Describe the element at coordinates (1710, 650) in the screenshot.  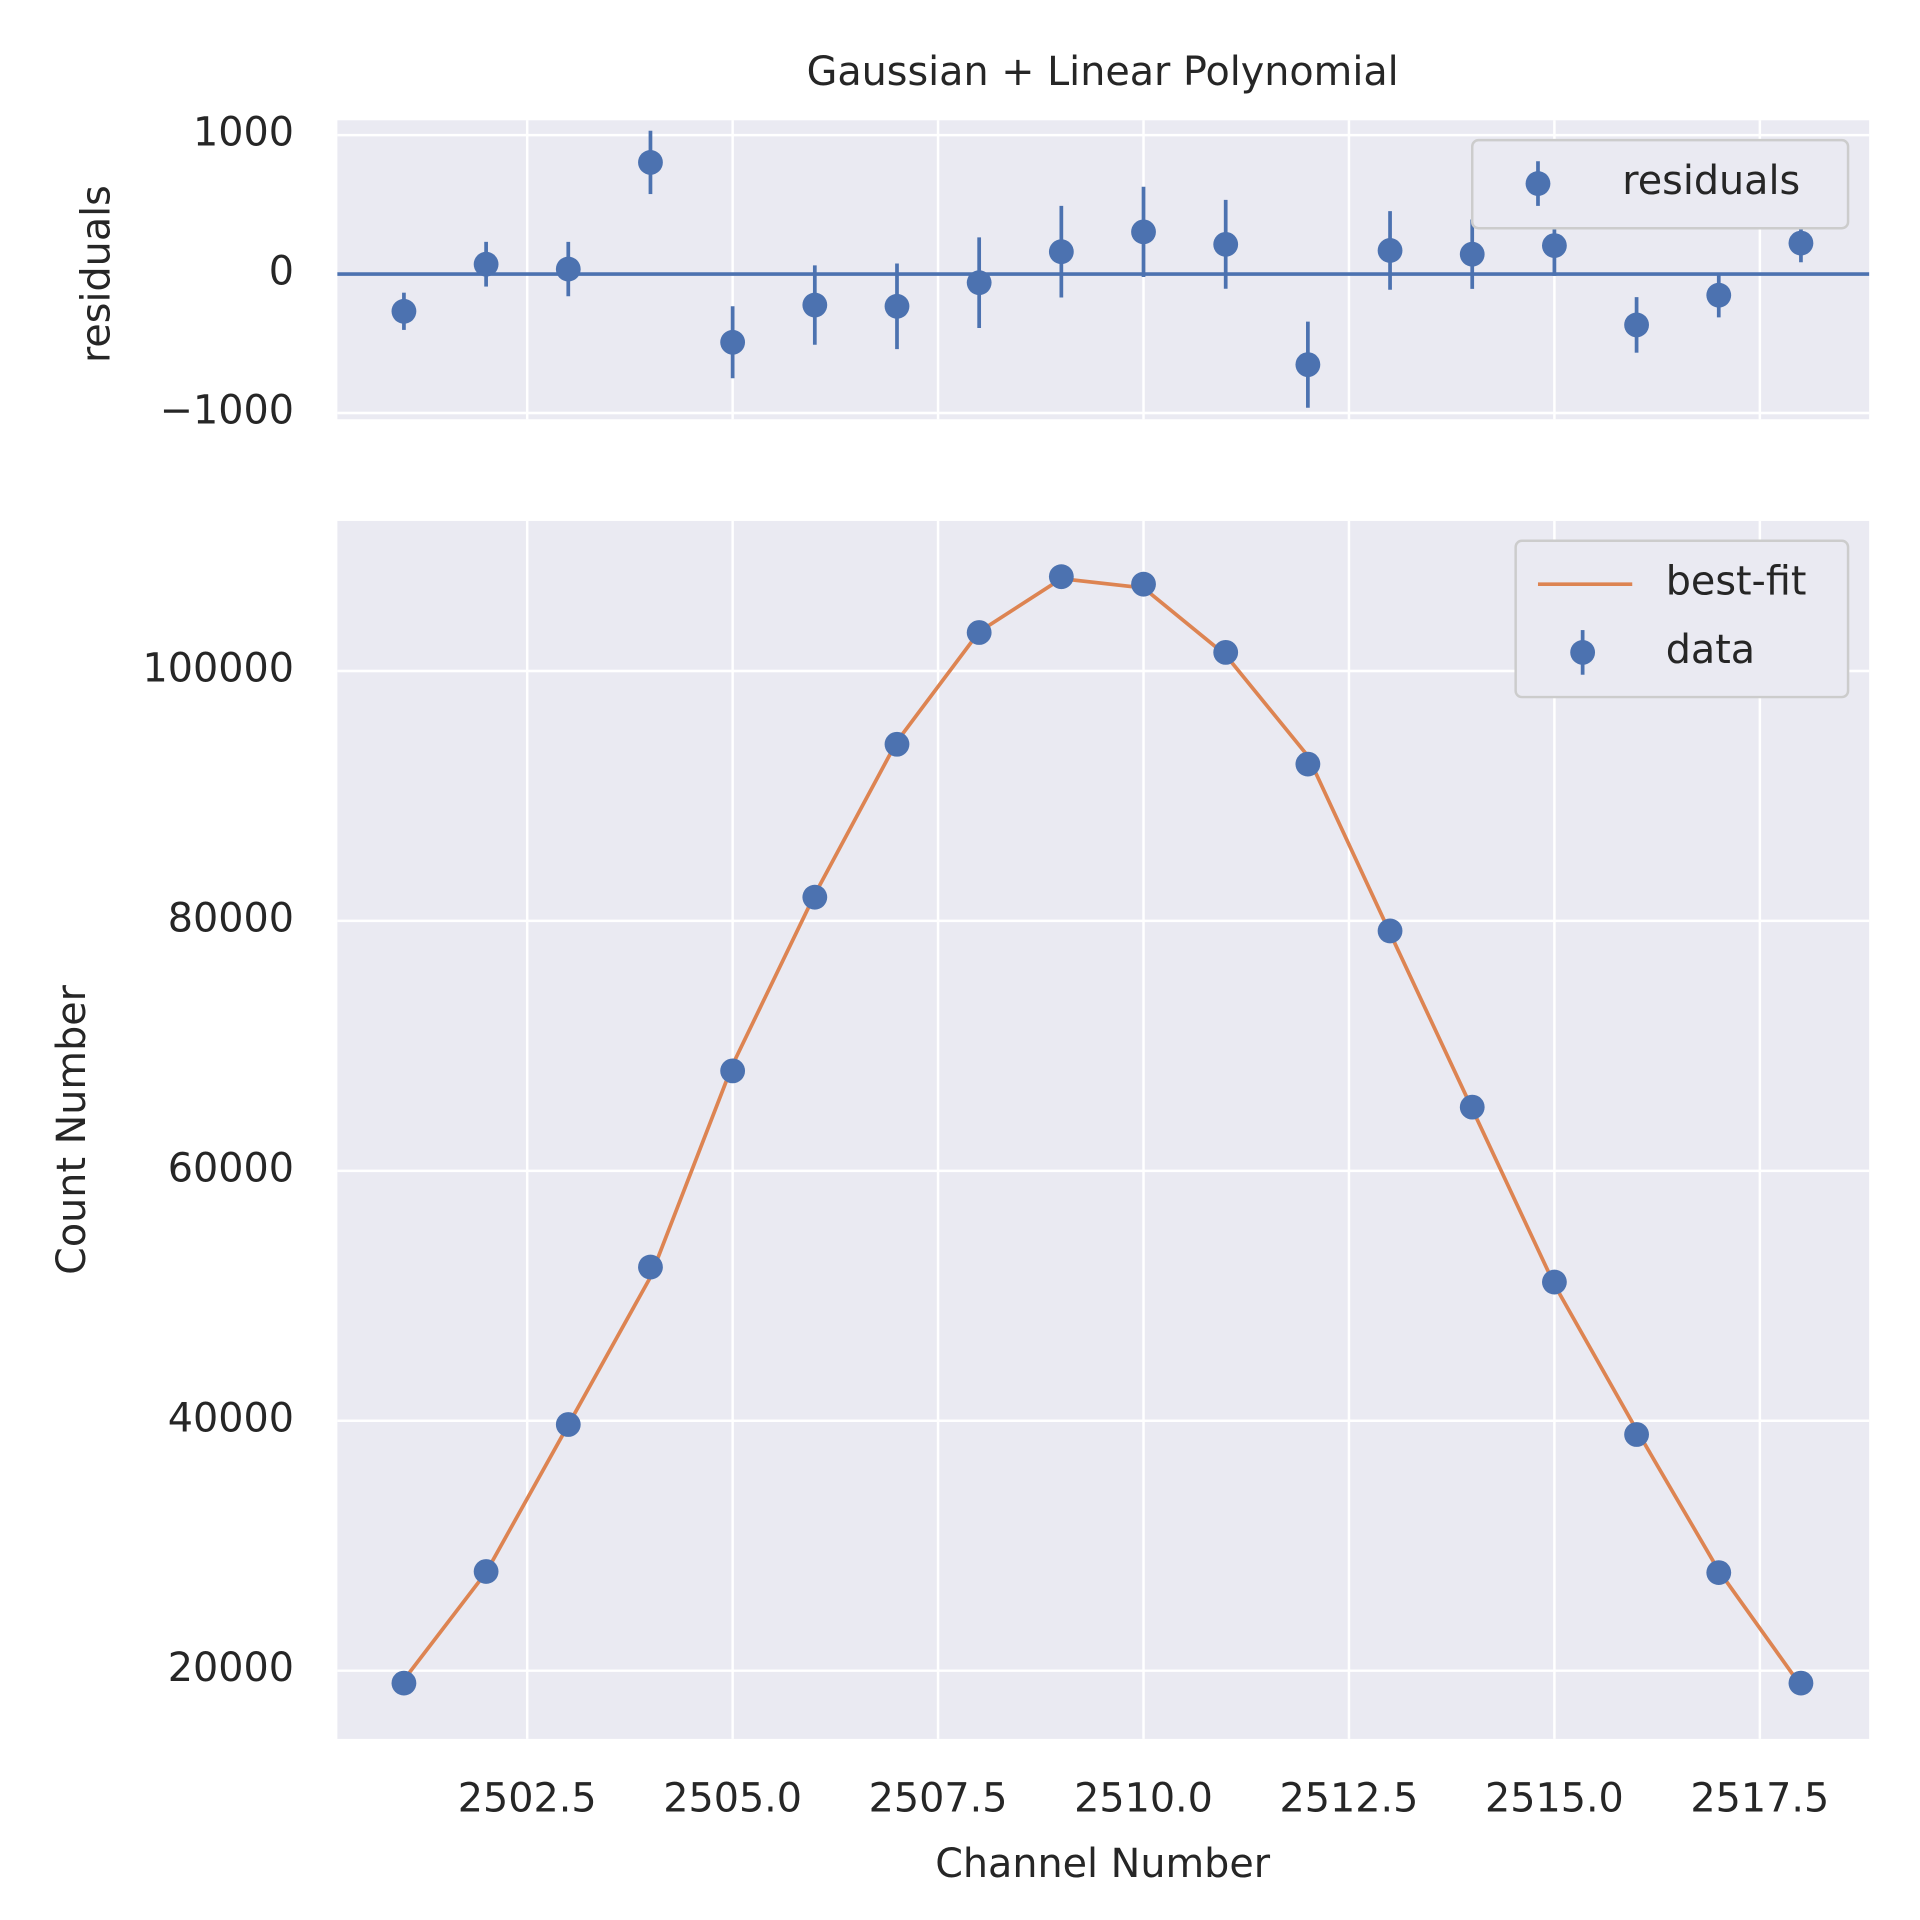
I see `legend-label: data` at that location.